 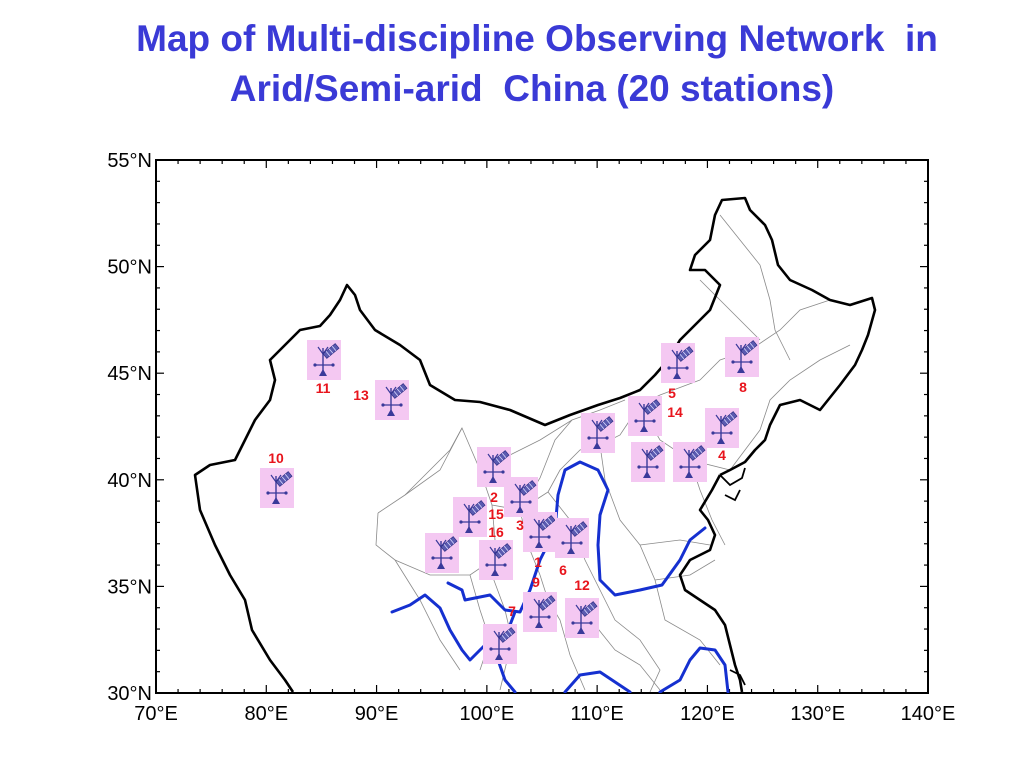 I want to click on lon-label: 130°E, so click(x=817, y=714).